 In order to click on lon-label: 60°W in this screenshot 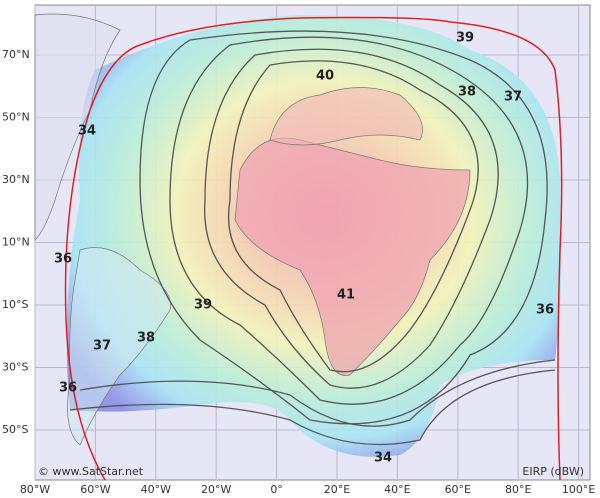, I will do `click(95, 489)`.